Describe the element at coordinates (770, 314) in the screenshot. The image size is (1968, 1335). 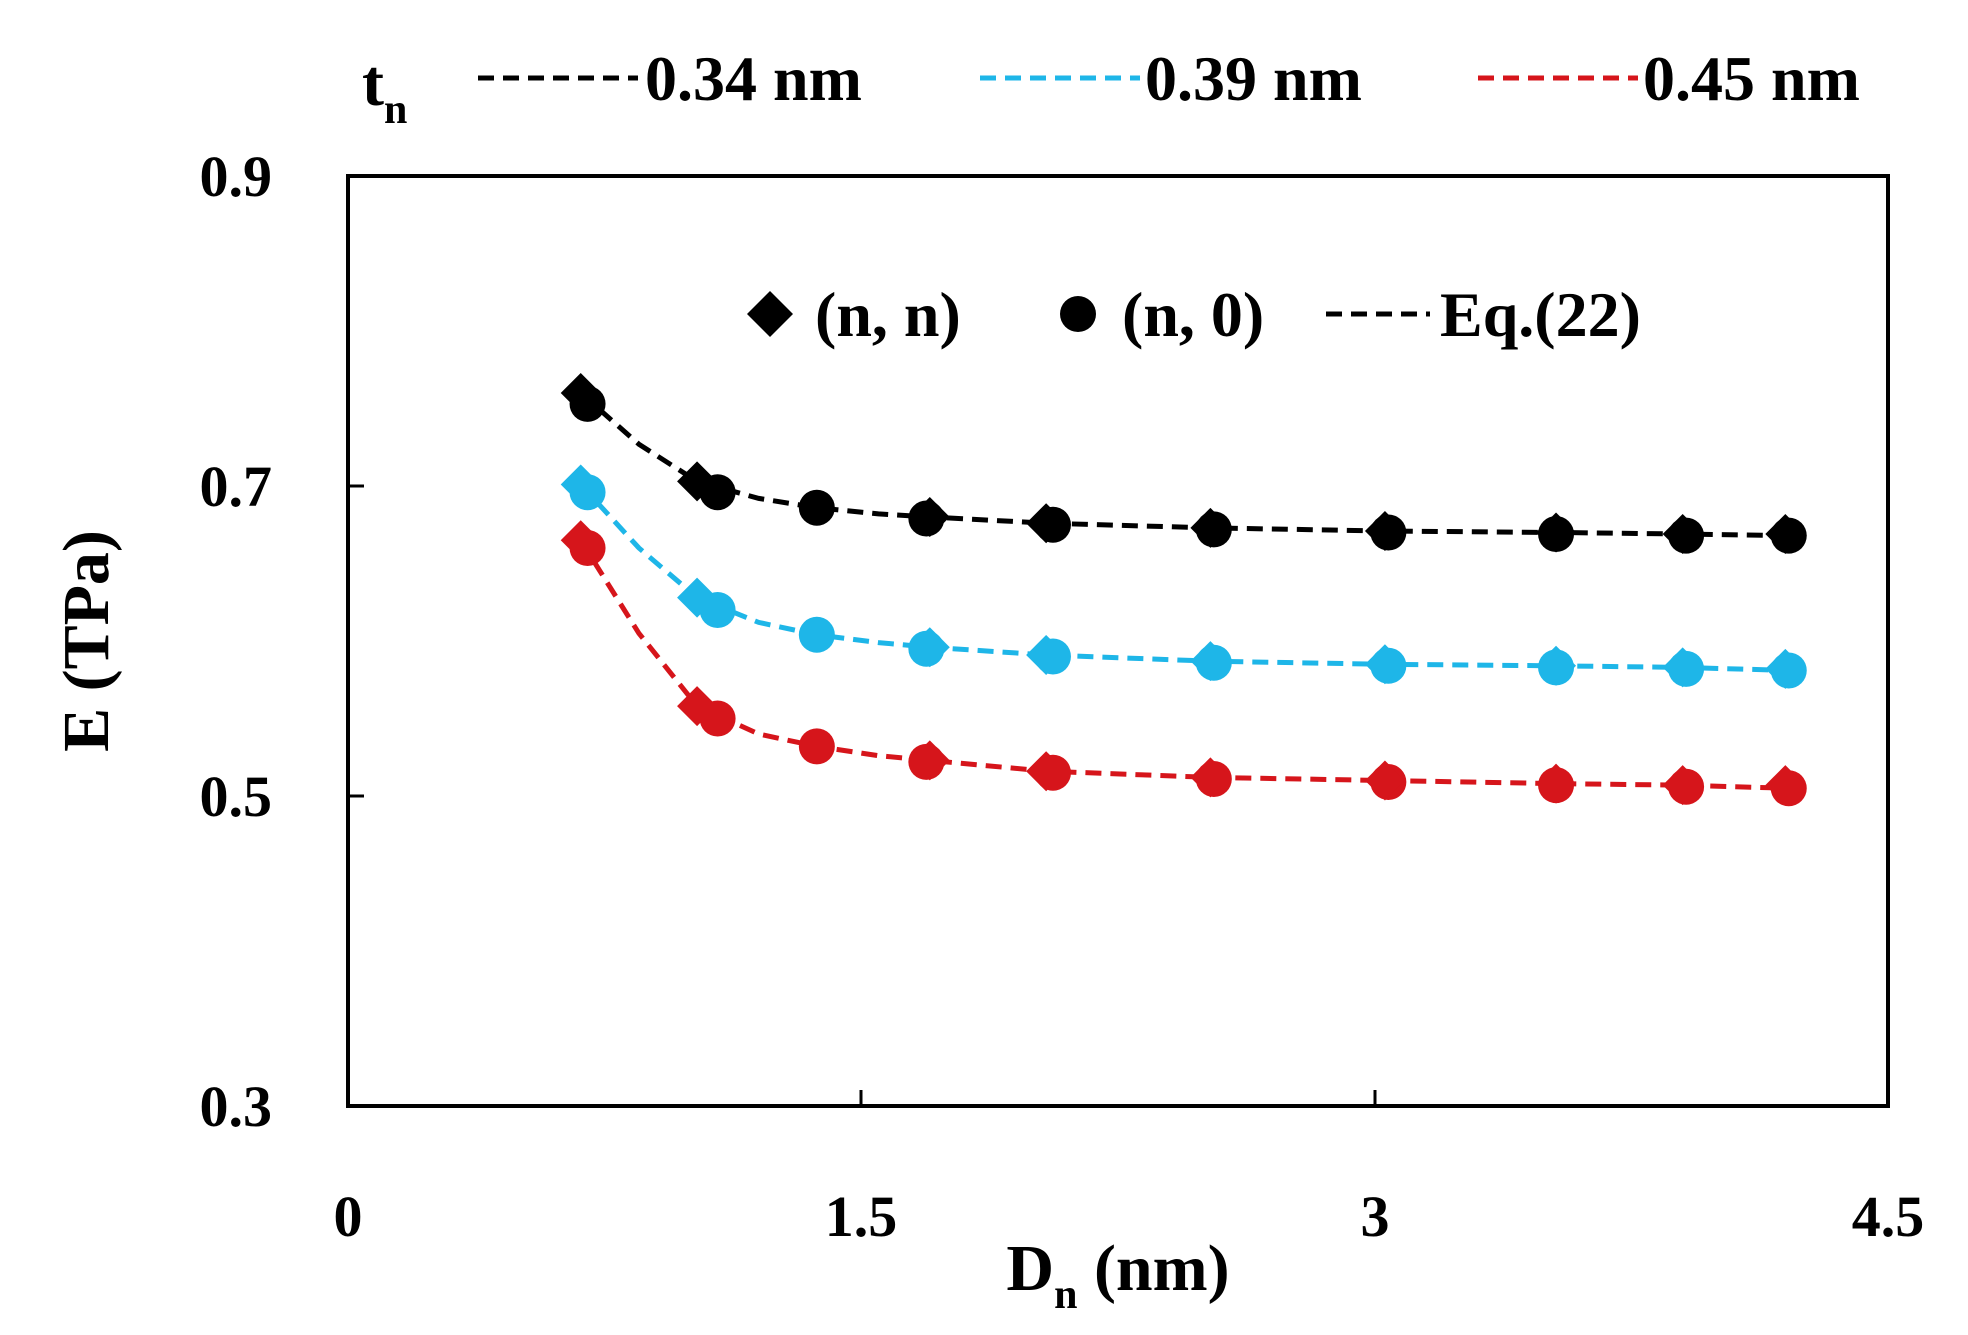
I see `legend-diamond-marker` at that location.